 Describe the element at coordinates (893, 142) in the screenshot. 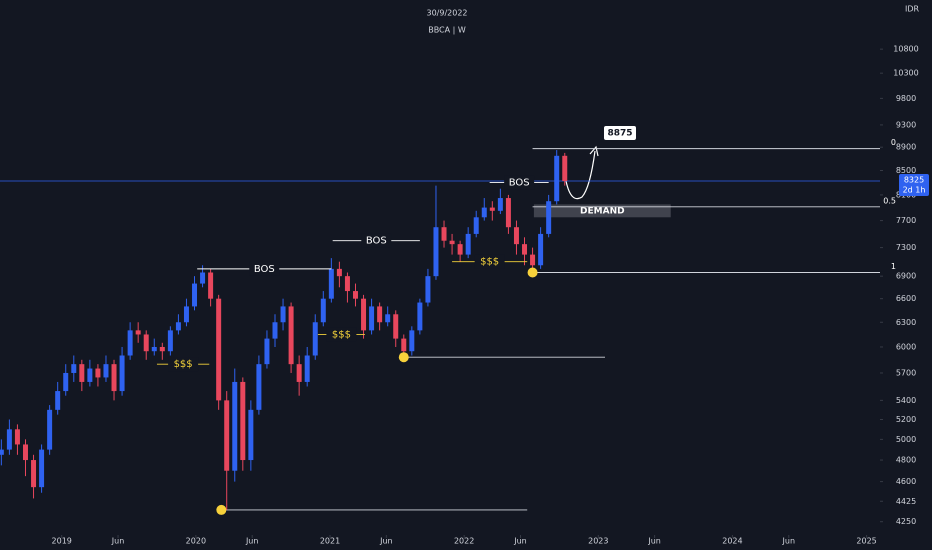

I see `fib-ratio: 0` at that location.